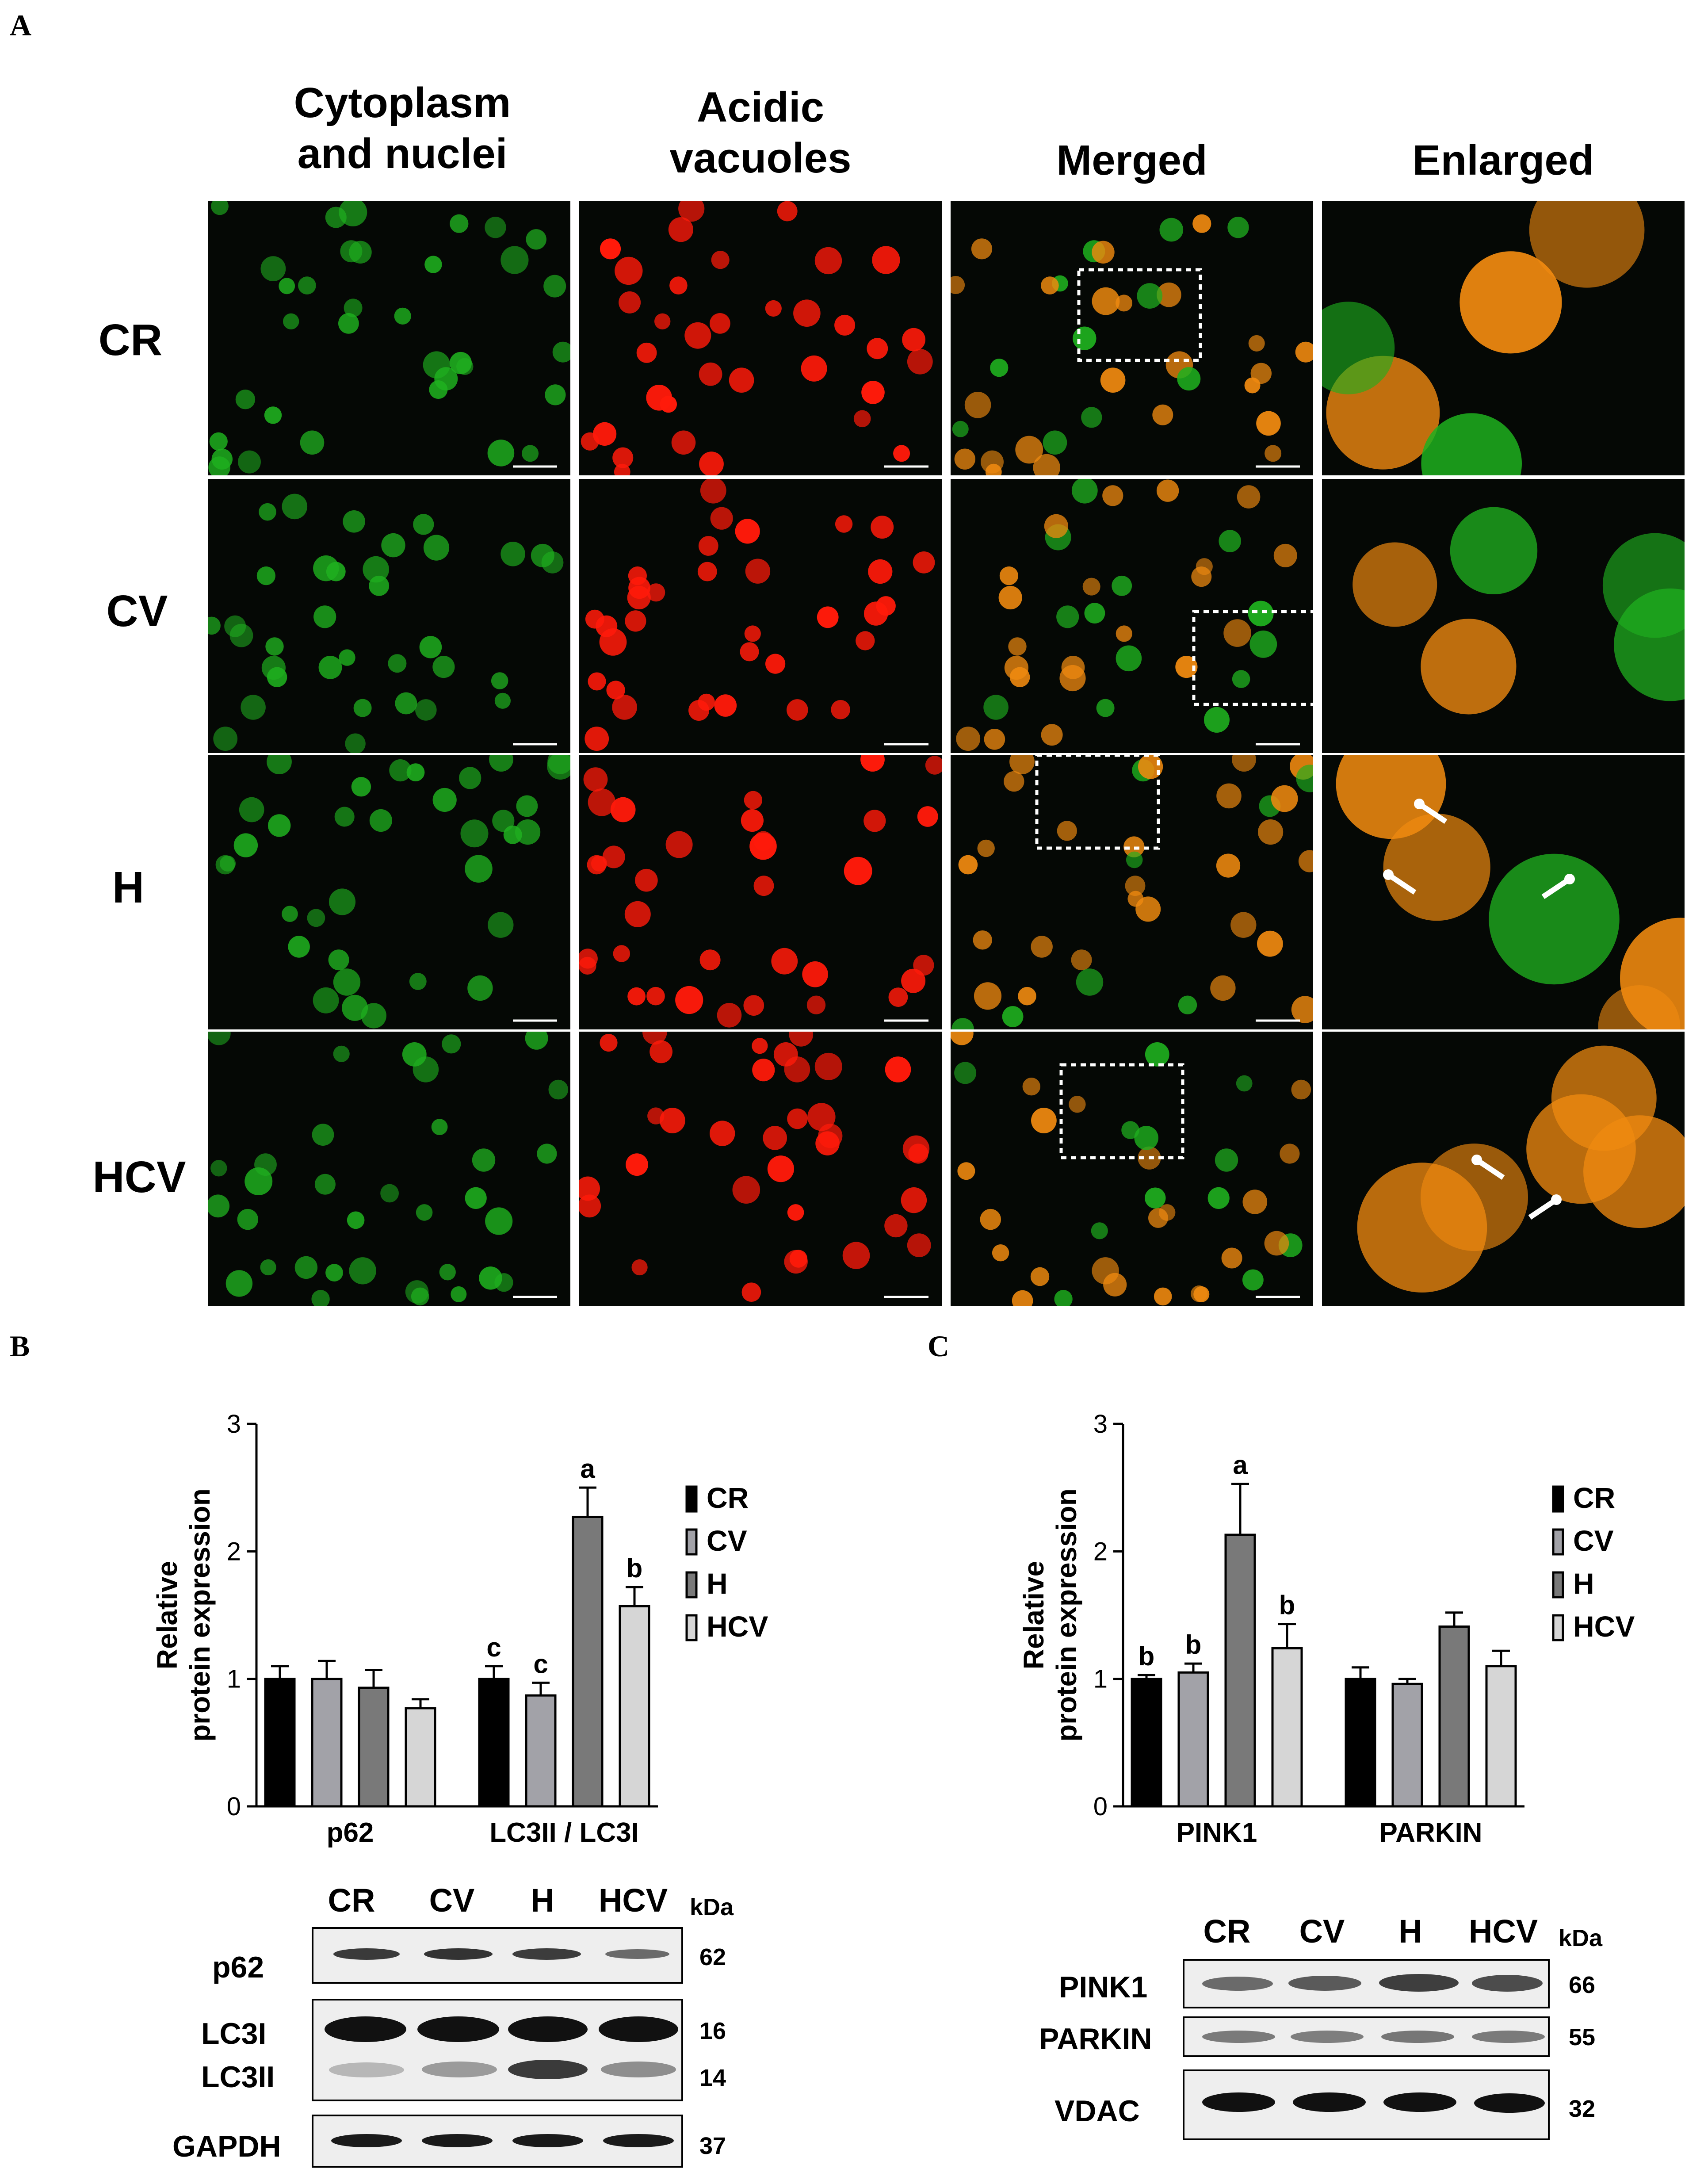 This screenshot has width=1704, height=2184. What do you see at coordinates (1240, 1465) in the screenshot?
I see `chart-c-significance-letter: a` at bounding box center [1240, 1465].